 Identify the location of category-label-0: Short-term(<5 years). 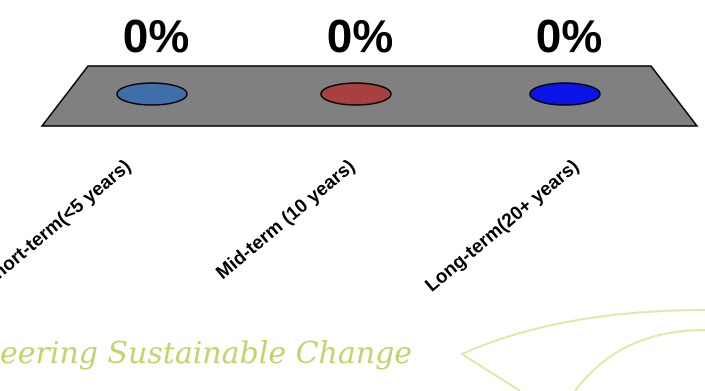
(67, 224).